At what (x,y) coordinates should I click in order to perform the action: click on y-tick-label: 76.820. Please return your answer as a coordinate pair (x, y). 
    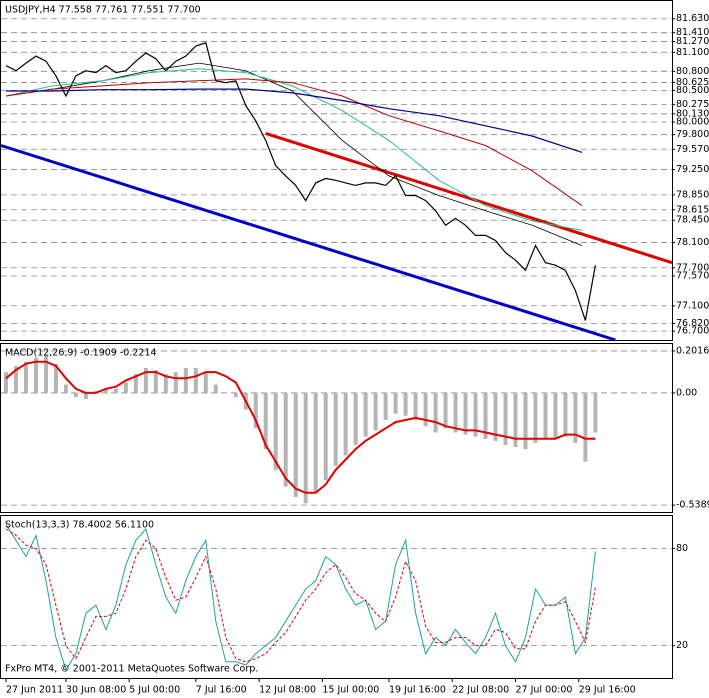
    Looking at the image, I should click on (692, 323).